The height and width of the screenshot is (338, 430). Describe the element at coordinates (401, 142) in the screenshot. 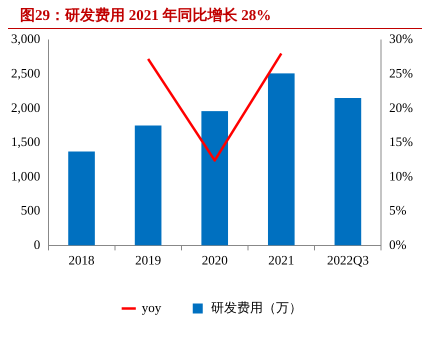

I see `y2-tick-label: 15%` at that location.